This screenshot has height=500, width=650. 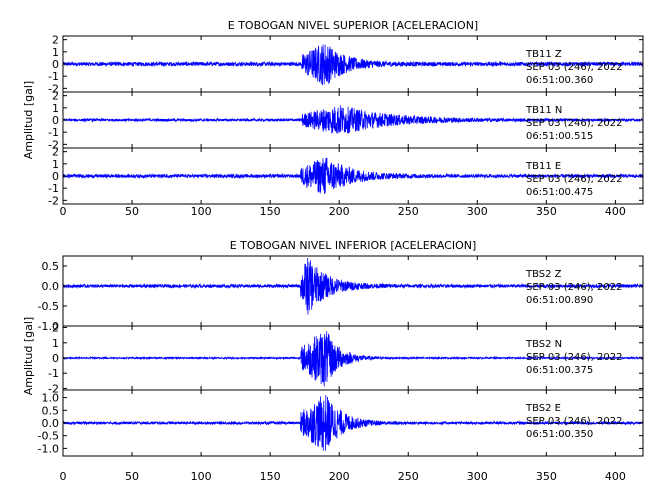 What do you see at coordinates (559, 434) in the screenshot?
I see `time-label: 06:51:00.350` at bounding box center [559, 434].